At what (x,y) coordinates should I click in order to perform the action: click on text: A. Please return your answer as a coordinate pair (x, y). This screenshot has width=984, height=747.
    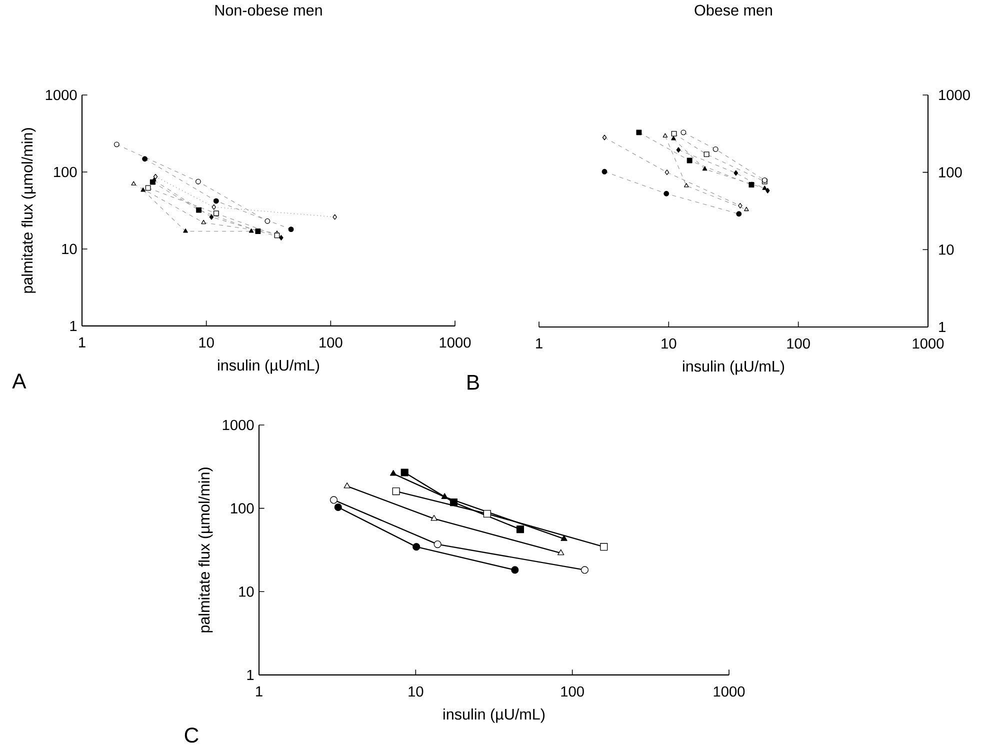
    Looking at the image, I should click on (19, 381).